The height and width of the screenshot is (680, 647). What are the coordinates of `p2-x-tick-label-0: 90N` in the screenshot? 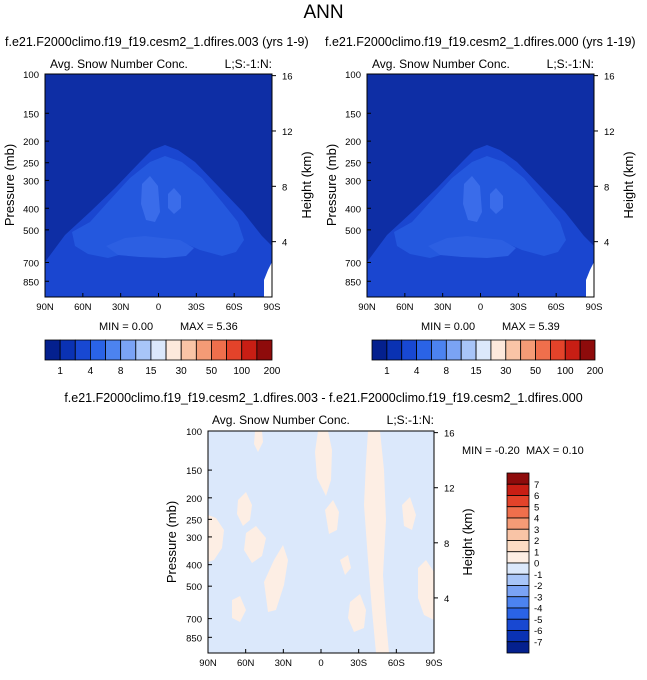 It's located at (367, 307).